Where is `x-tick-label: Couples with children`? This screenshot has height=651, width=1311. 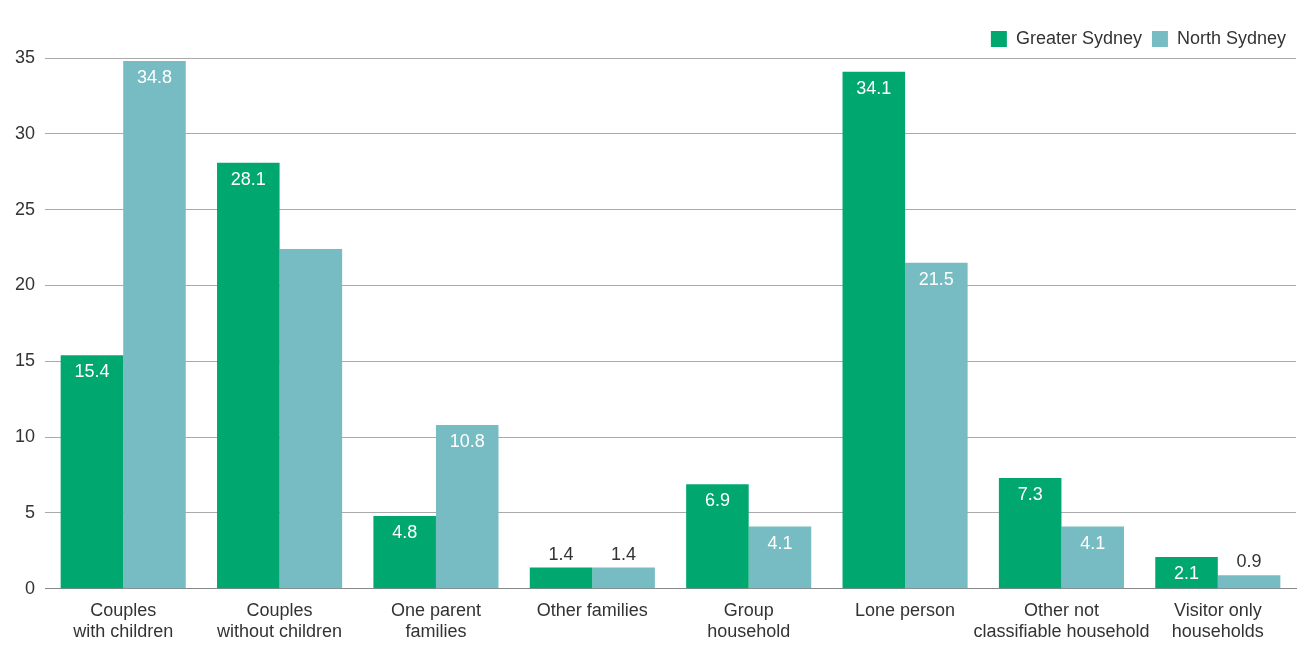
x-tick-label: Couples with children is located at coordinates (123, 620).